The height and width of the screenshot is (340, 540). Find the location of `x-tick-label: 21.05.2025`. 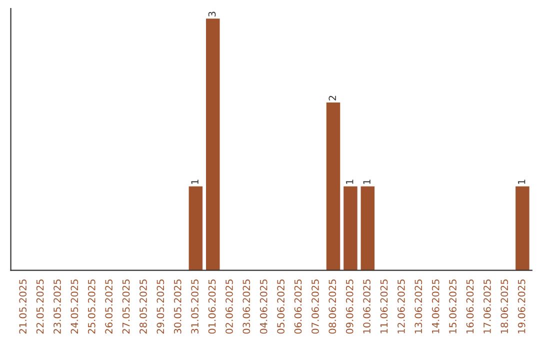

x-tick-label: 21.05.2025 is located at coordinates (23, 306).